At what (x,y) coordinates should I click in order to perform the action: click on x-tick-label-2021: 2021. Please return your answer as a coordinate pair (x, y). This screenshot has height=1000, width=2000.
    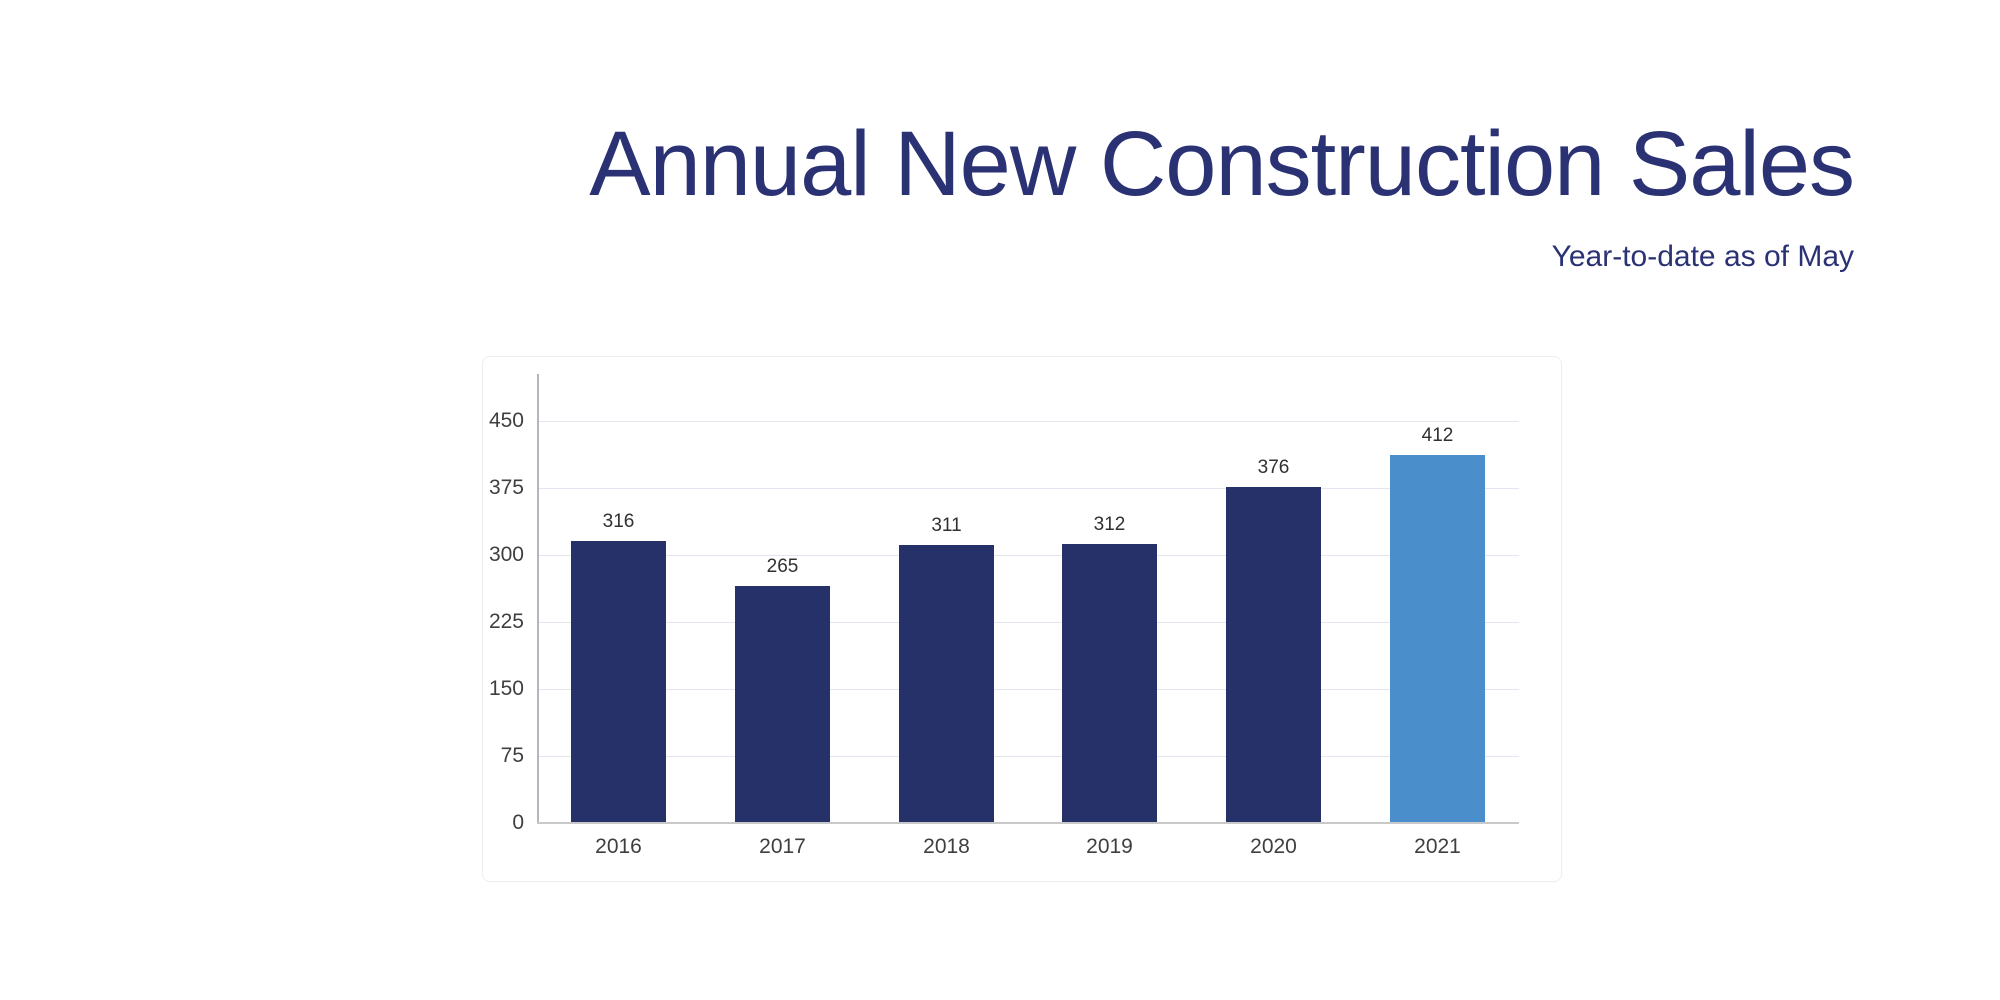
    Looking at the image, I should click on (1437, 846).